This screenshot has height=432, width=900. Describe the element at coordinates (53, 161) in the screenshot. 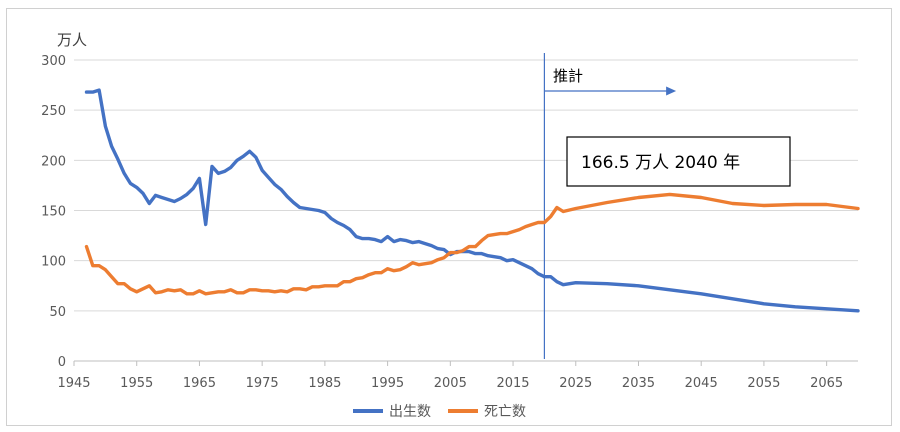

I see `y-tick-label: 200` at that location.